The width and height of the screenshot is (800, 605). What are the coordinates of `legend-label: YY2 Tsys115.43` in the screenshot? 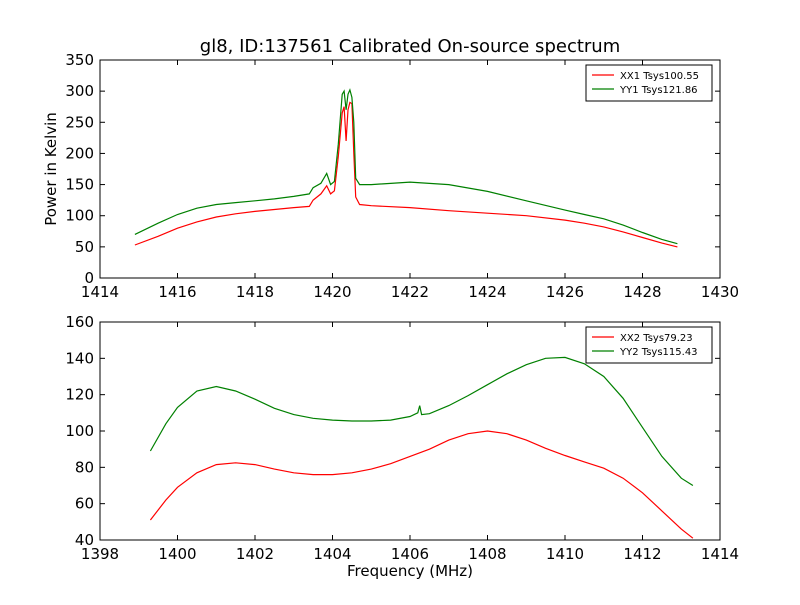 It's located at (658, 352).